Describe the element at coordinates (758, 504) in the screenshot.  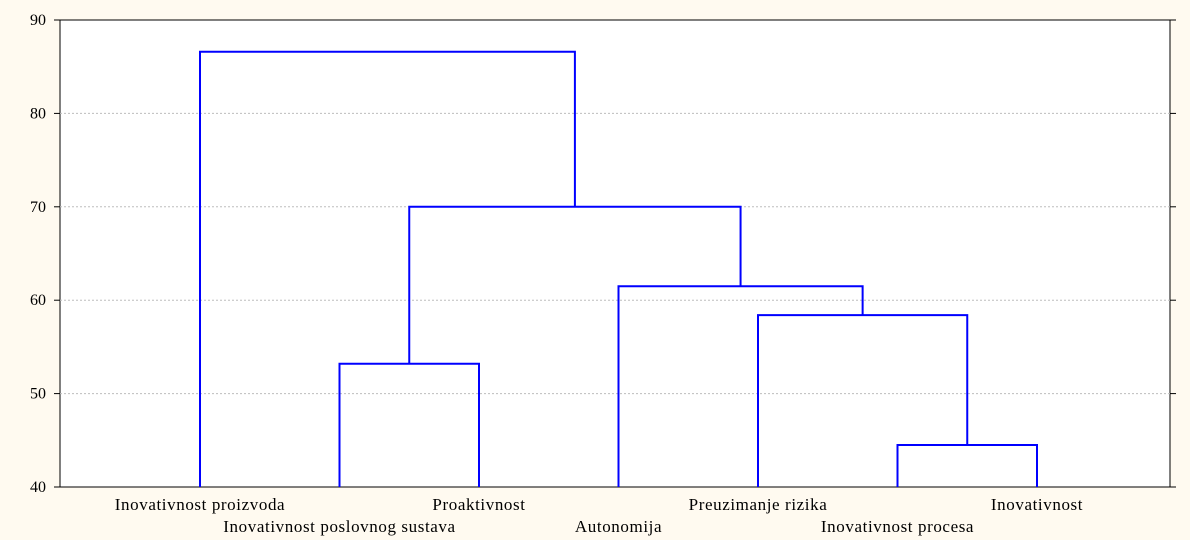
I see `leaf-label: Preuzimanje rizika` at that location.